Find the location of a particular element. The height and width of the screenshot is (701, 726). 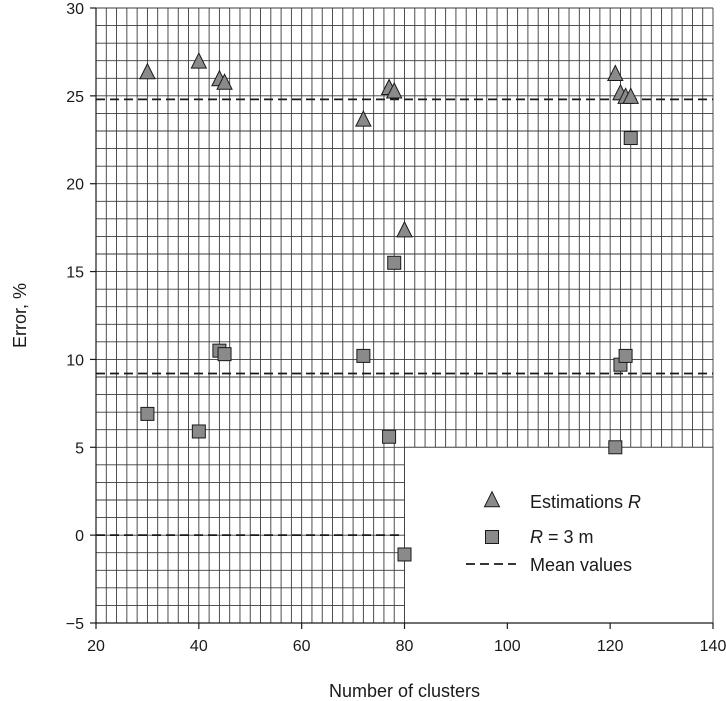

legend: Estimations R R = 3 m Mean values is located at coordinates (553, 532).